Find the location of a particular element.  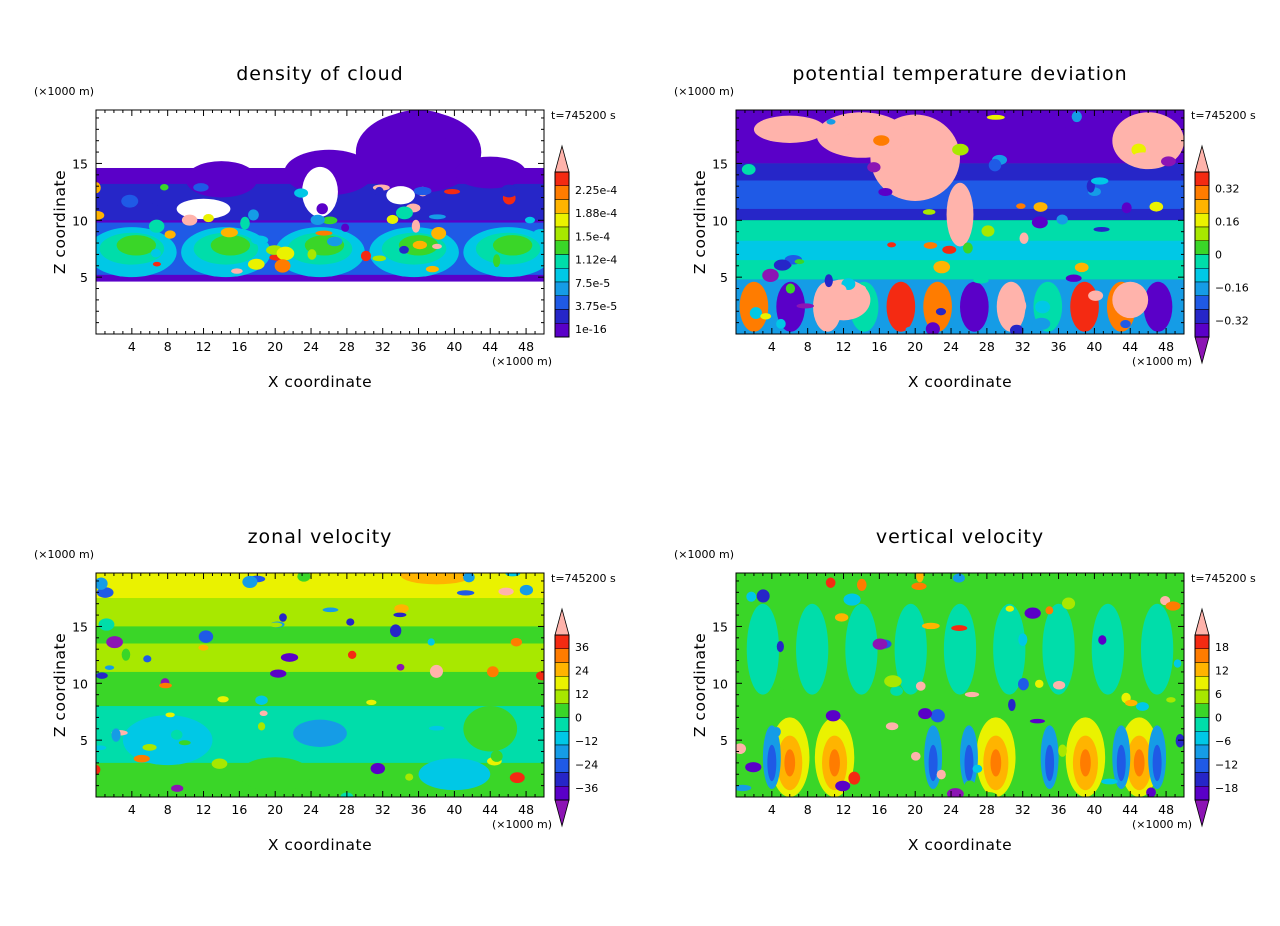

cloud-gap is located at coordinates (320, 191).